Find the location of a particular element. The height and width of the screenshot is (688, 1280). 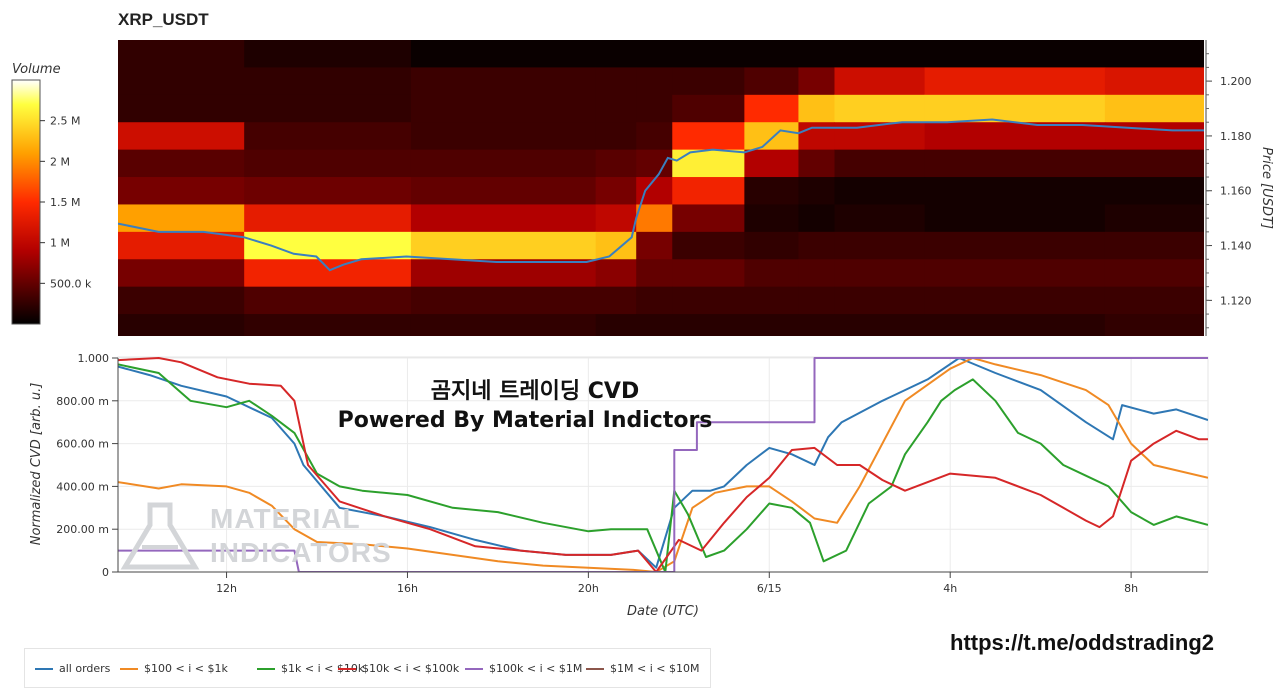

material-indicators-flask-icon is located at coordinates (160, 536).